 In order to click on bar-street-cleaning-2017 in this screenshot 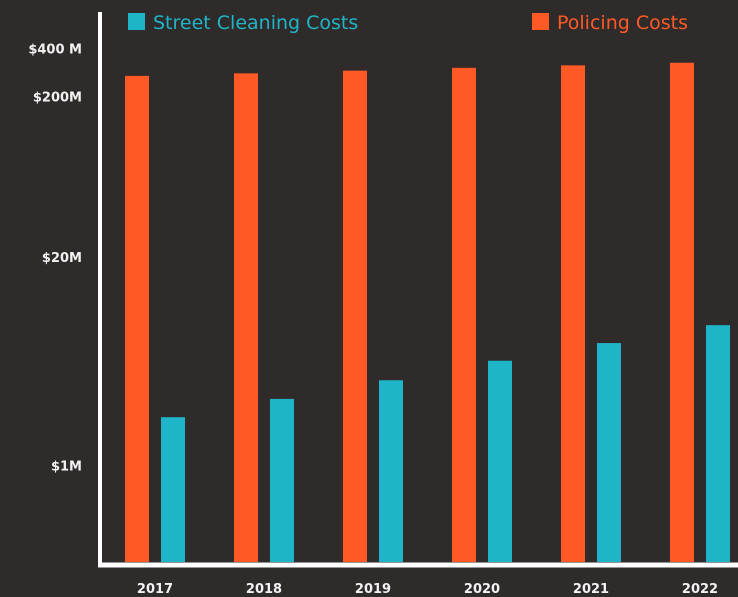, I will do `click(173, 489)`.